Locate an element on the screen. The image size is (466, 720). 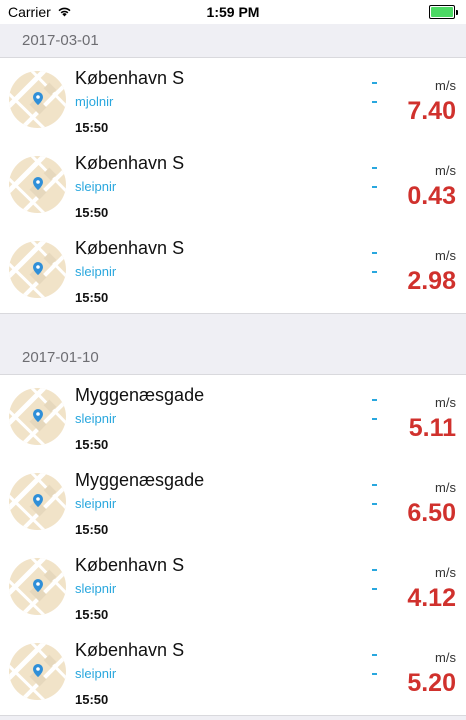
list-item: København S sleipnir 15:50 m/s 0.43 is located at coordinates (233, 185).